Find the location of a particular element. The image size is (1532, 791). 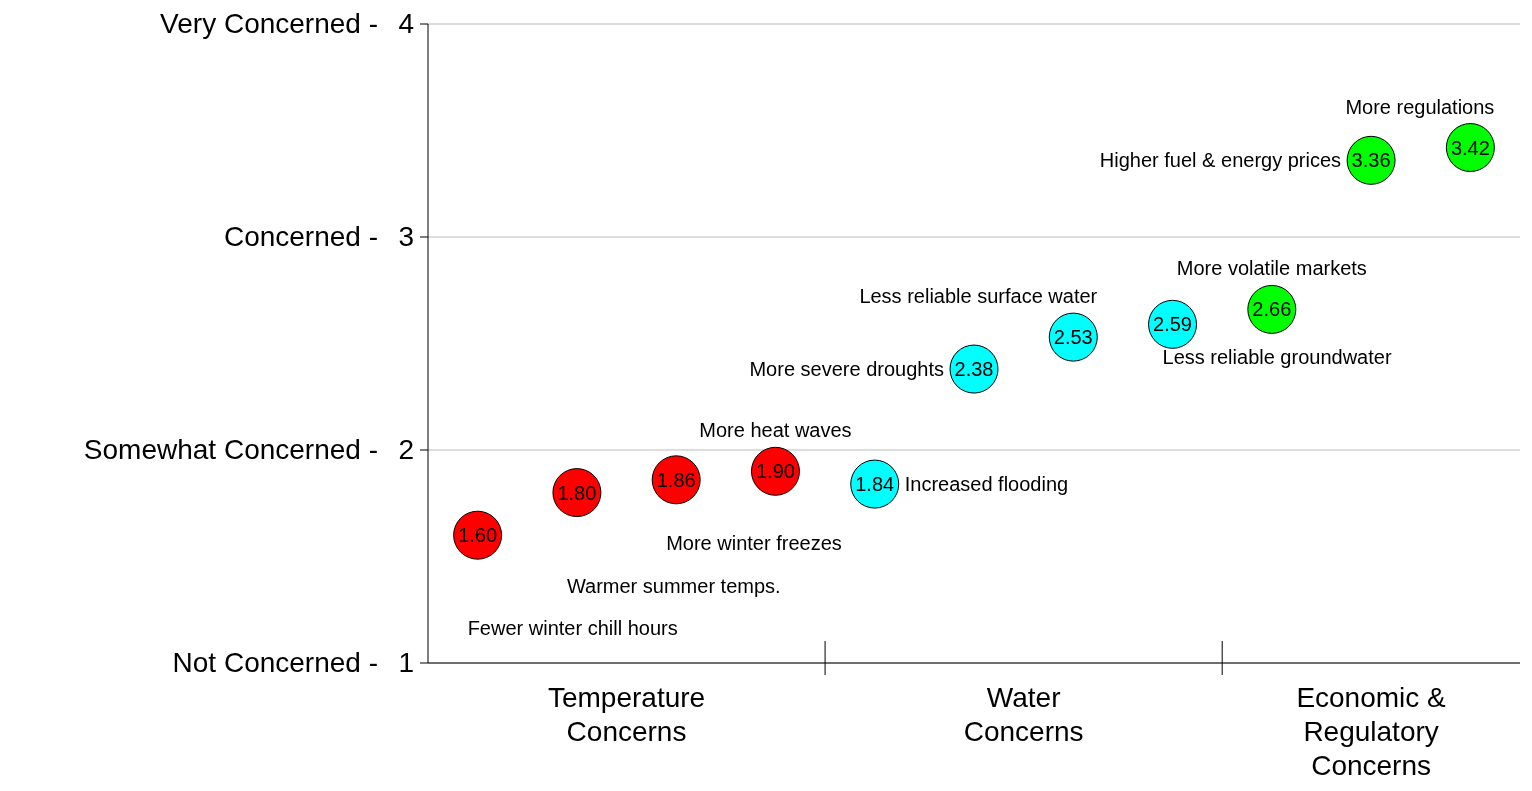

series-label: More regulations is located at coordinates (1420, 106).